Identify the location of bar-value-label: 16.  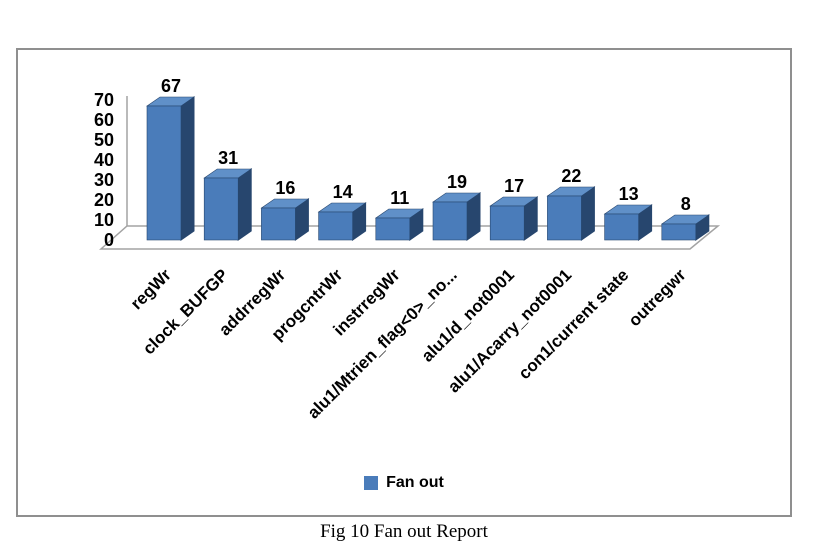
(285, 188).